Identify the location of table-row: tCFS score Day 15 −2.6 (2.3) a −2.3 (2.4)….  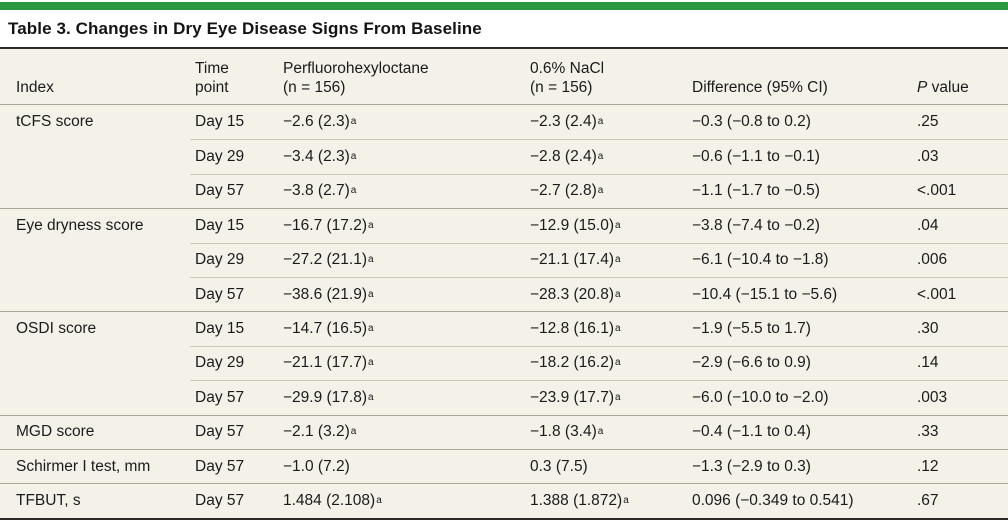
(504, 122).